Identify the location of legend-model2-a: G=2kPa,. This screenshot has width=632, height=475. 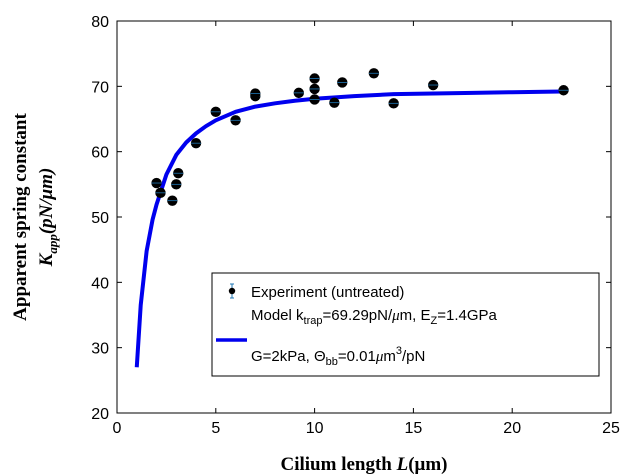
(282, 356).